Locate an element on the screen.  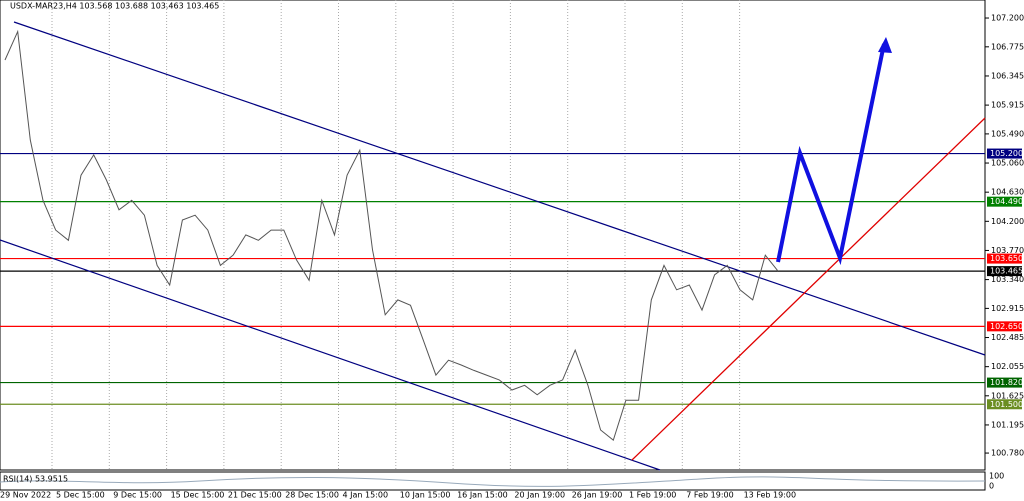
level-tag: 101.500 is located at coordinates (1005, 404).